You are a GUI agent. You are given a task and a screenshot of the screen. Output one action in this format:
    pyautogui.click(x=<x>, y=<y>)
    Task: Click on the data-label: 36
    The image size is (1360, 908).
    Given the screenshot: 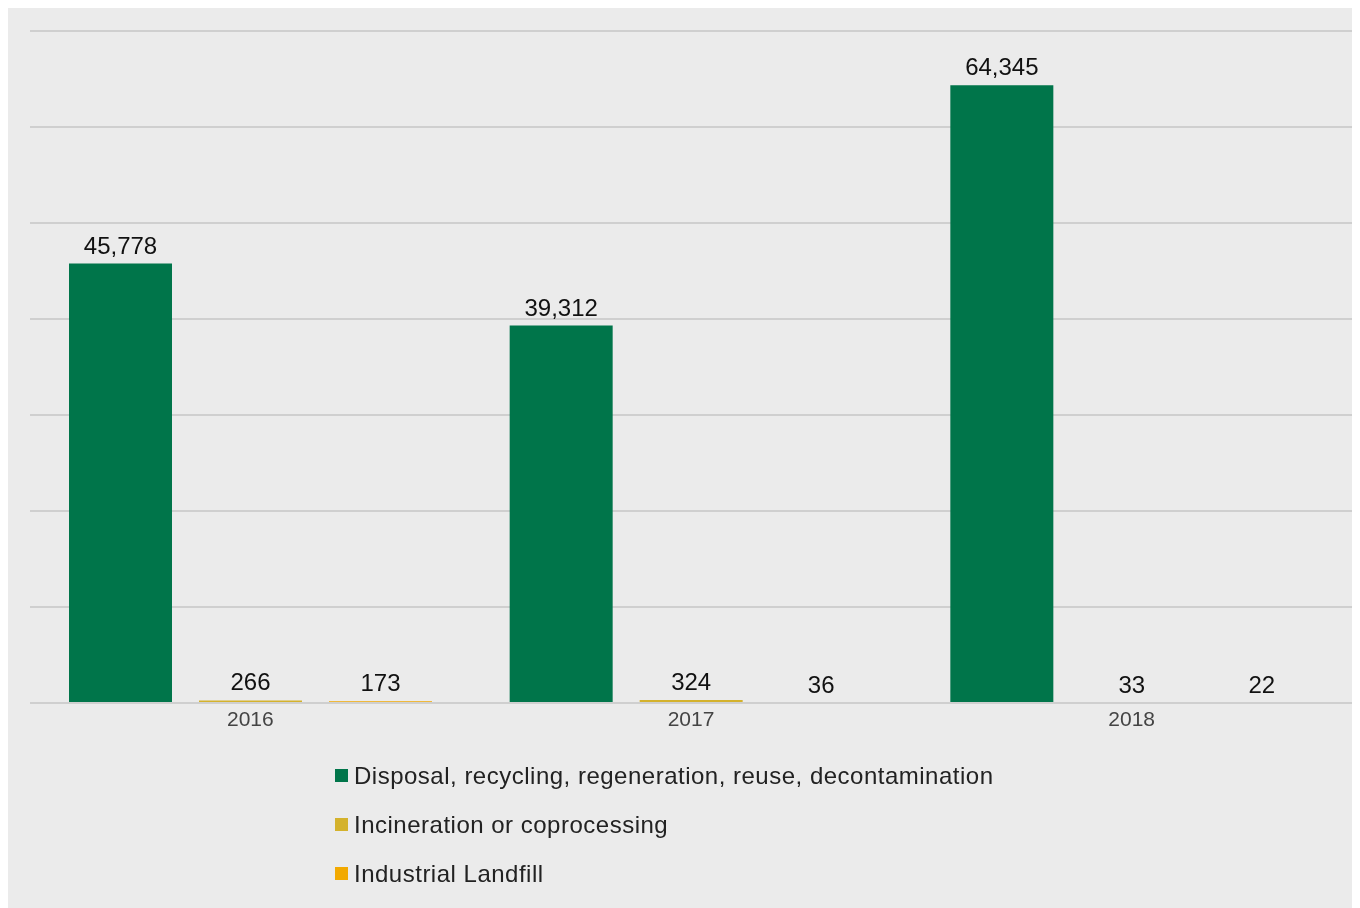 What is the action you would take?
    pyautogui.click(x=821, y=684)
    